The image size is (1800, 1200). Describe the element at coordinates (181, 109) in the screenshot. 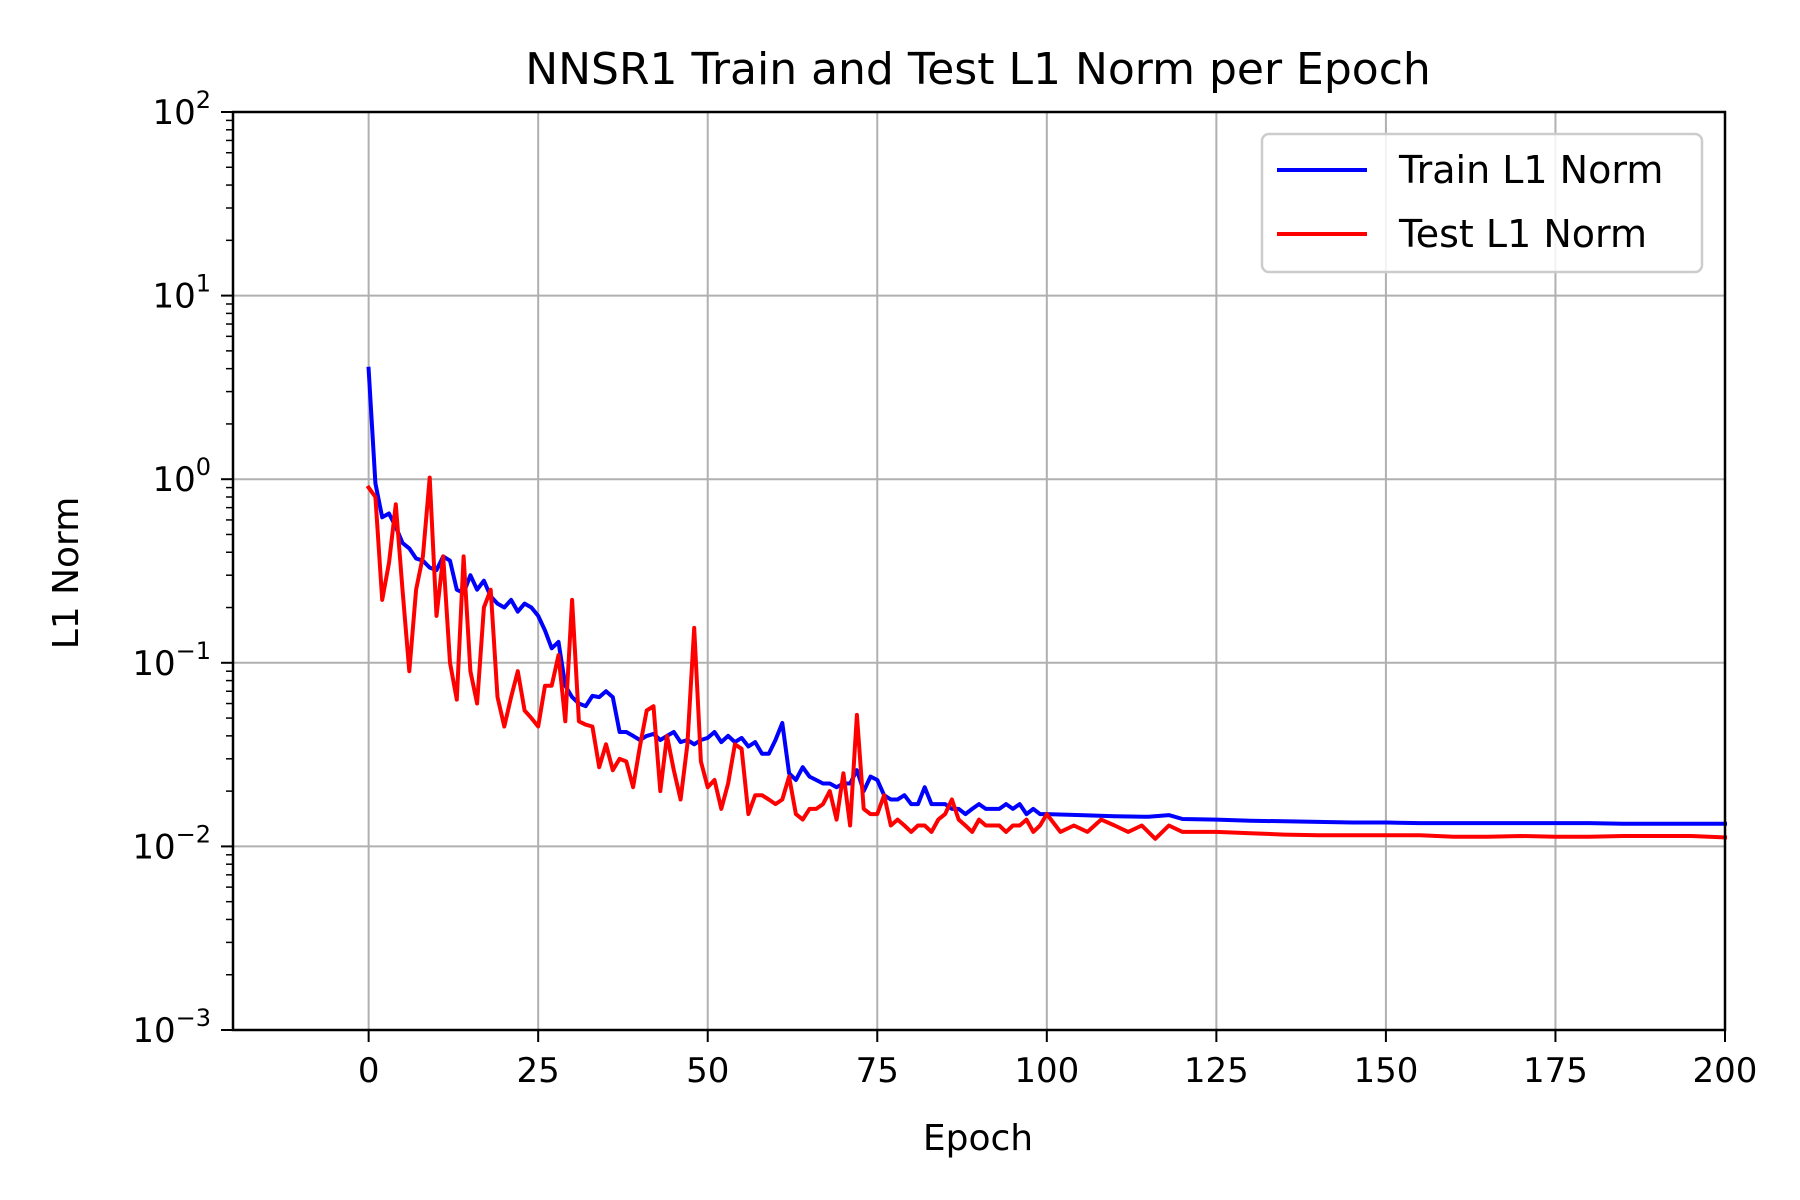

I see `y-tick-label: 10²` at that location.